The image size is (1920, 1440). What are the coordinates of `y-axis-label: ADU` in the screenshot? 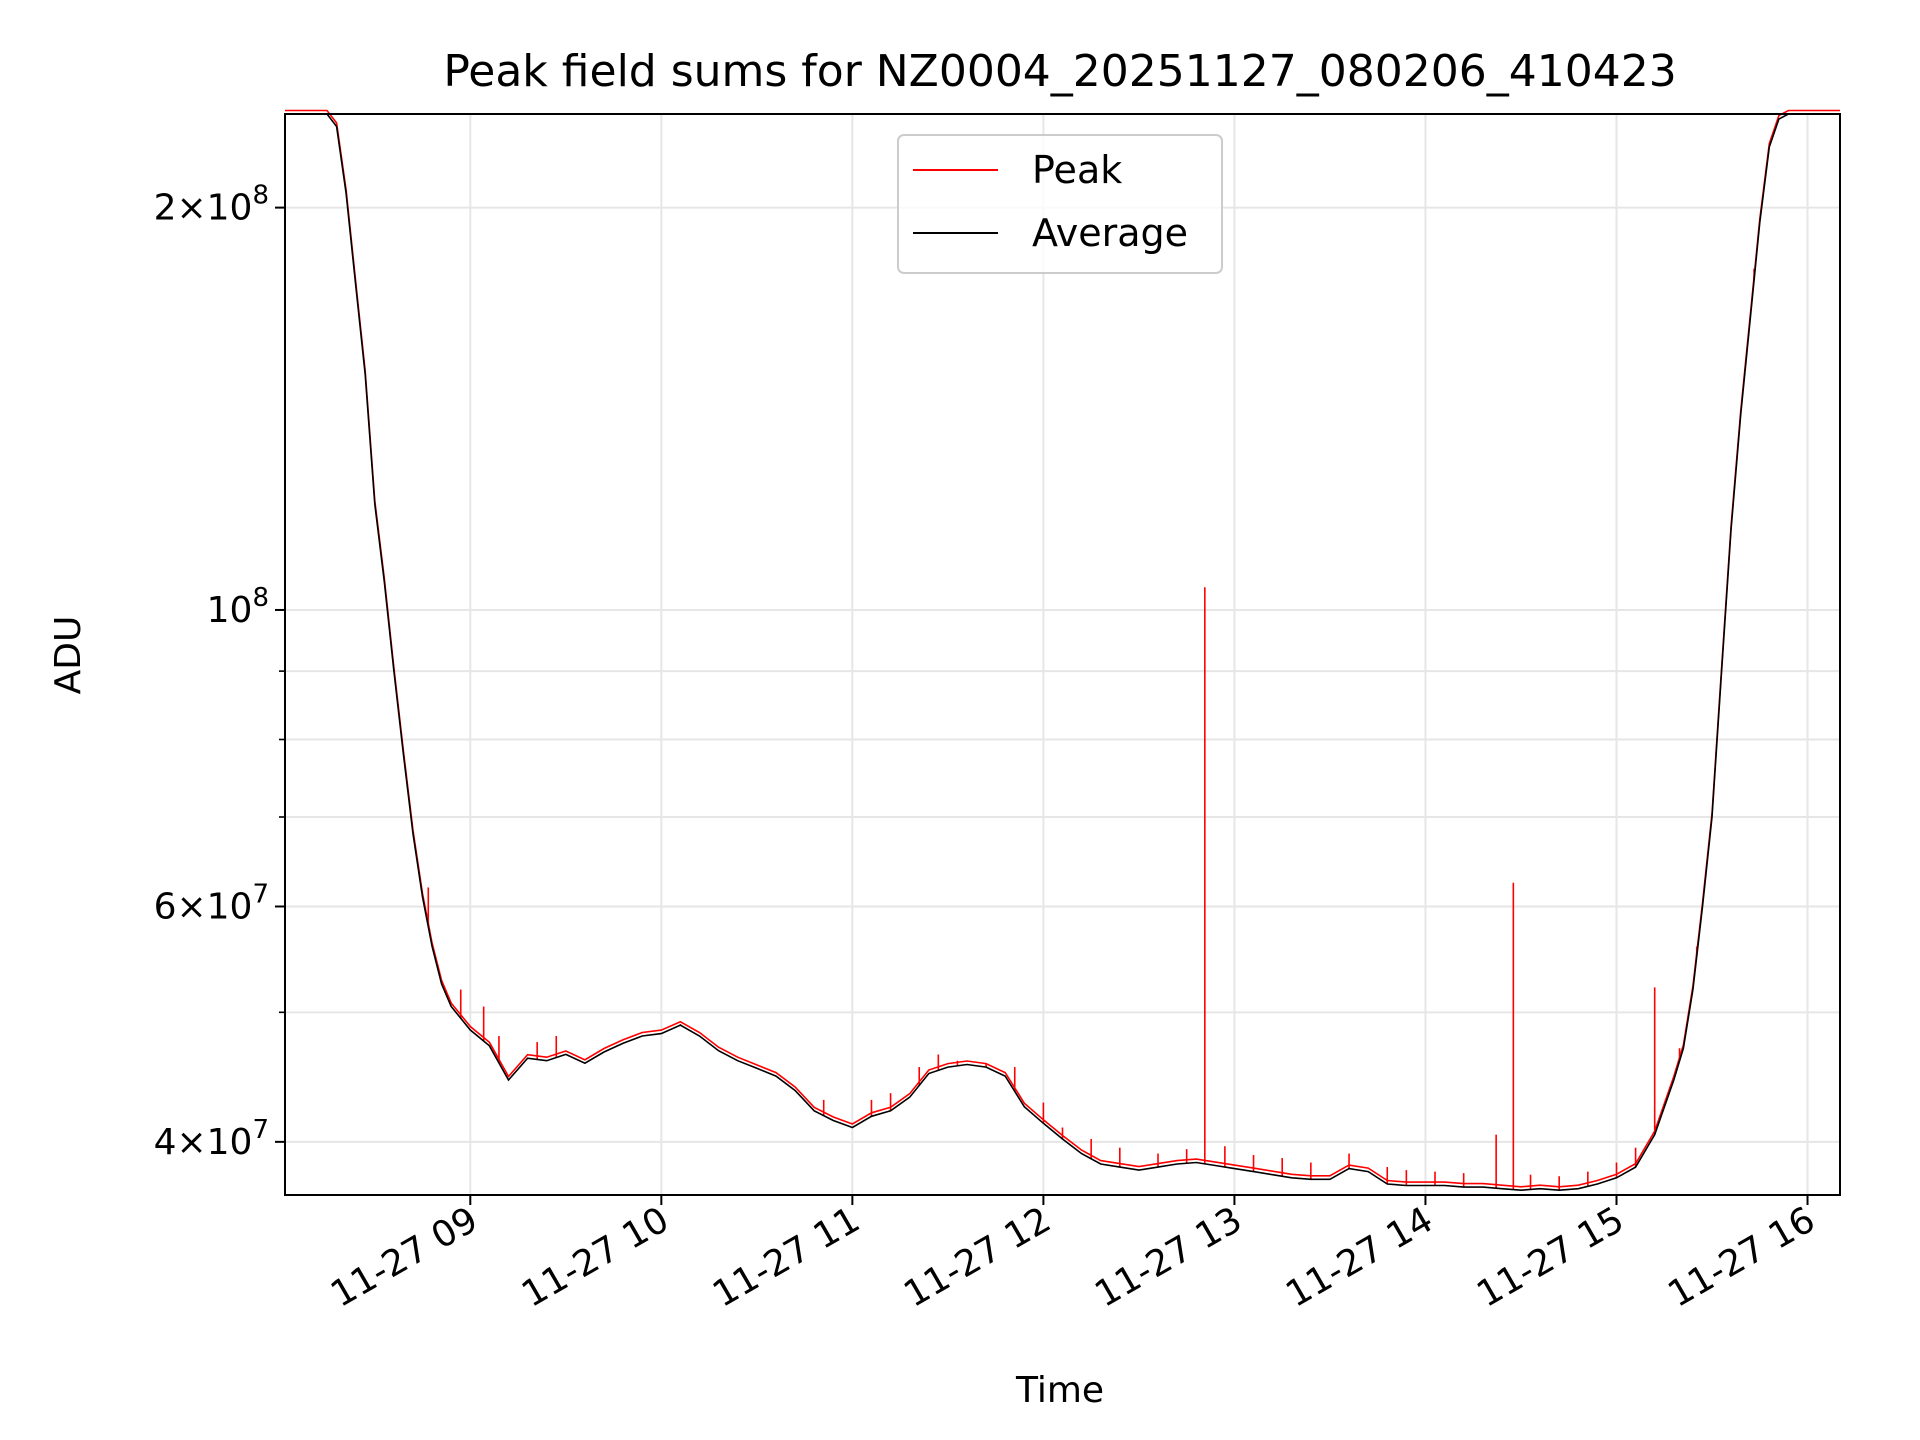 It's located at (68, 655).